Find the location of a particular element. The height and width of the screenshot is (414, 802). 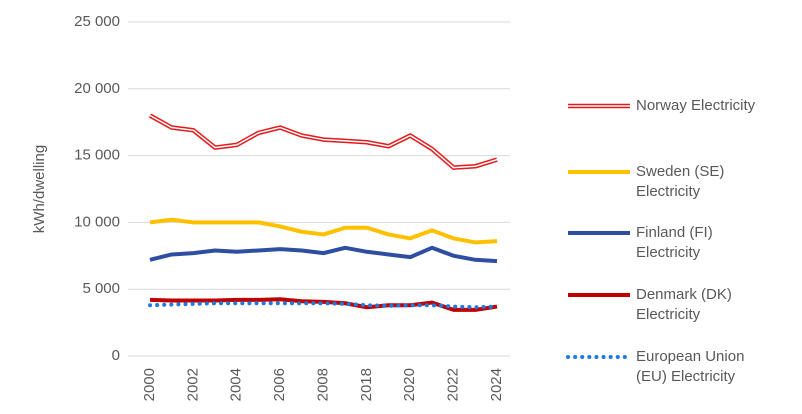

x-tick-label: 2008 is located at coordinates (322, 384).